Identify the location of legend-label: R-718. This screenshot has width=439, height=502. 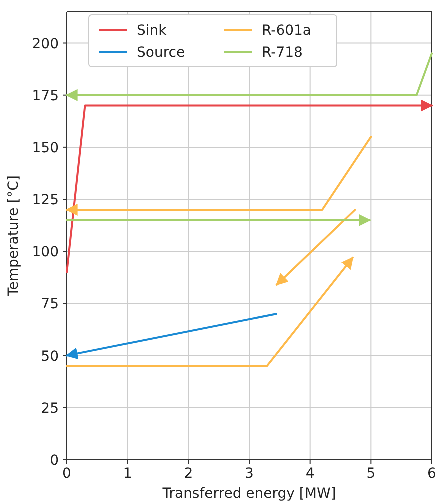
(282, 53).